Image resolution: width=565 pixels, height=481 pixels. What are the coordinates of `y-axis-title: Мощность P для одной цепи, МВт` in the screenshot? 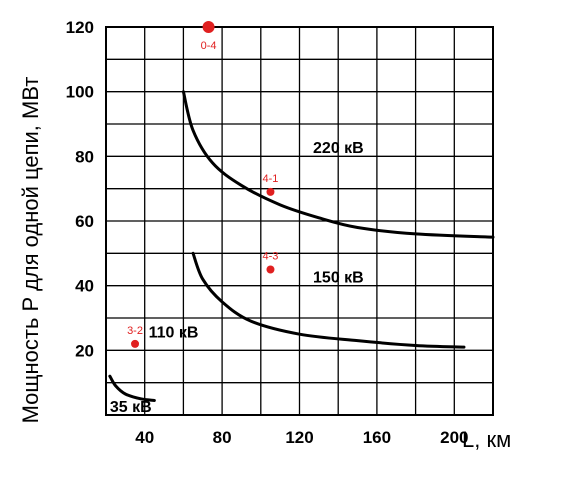 It's located at (30, 250).